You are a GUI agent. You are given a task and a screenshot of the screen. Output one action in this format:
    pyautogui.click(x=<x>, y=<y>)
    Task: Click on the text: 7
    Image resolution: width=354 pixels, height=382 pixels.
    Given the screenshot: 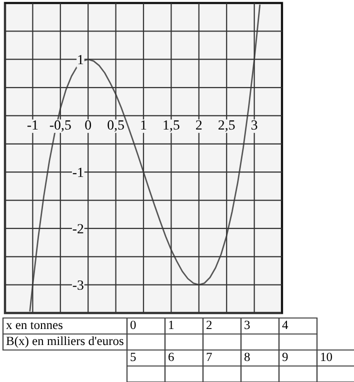 What is the action you would take?
    pyautogui.click(x=209, y=357)
    